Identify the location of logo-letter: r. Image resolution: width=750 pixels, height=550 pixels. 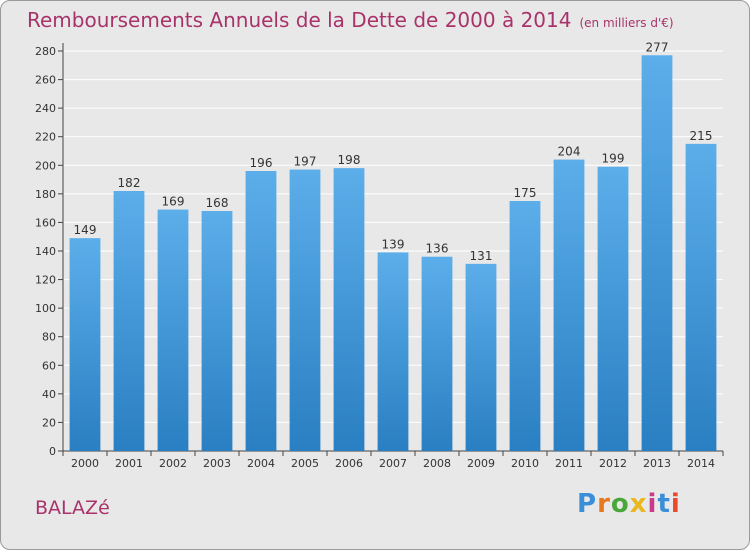
(604, 504).